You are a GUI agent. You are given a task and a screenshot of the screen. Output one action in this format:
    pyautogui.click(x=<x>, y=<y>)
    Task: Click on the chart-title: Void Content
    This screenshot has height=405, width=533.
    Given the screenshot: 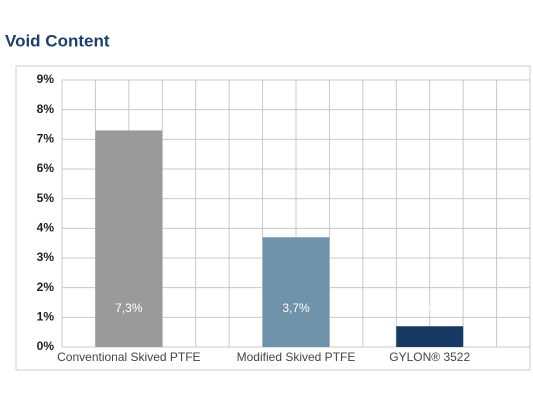 What is the action you would take?
    pyautogui.click(x=57, y=40)
    